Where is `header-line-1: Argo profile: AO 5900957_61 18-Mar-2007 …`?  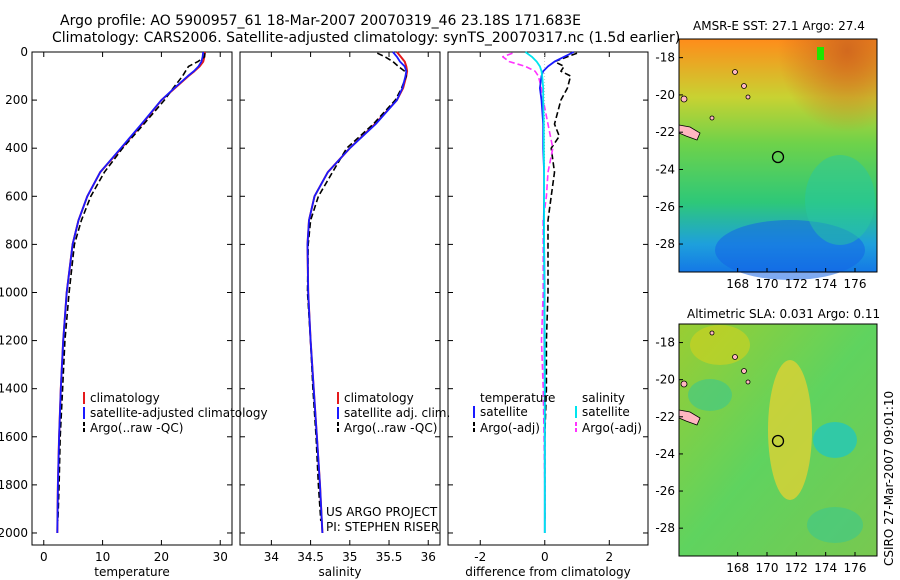 header-line-1: Argo profile: AO 5900957_61 18-Mar-2007 … is located at coordinates (320, 21).